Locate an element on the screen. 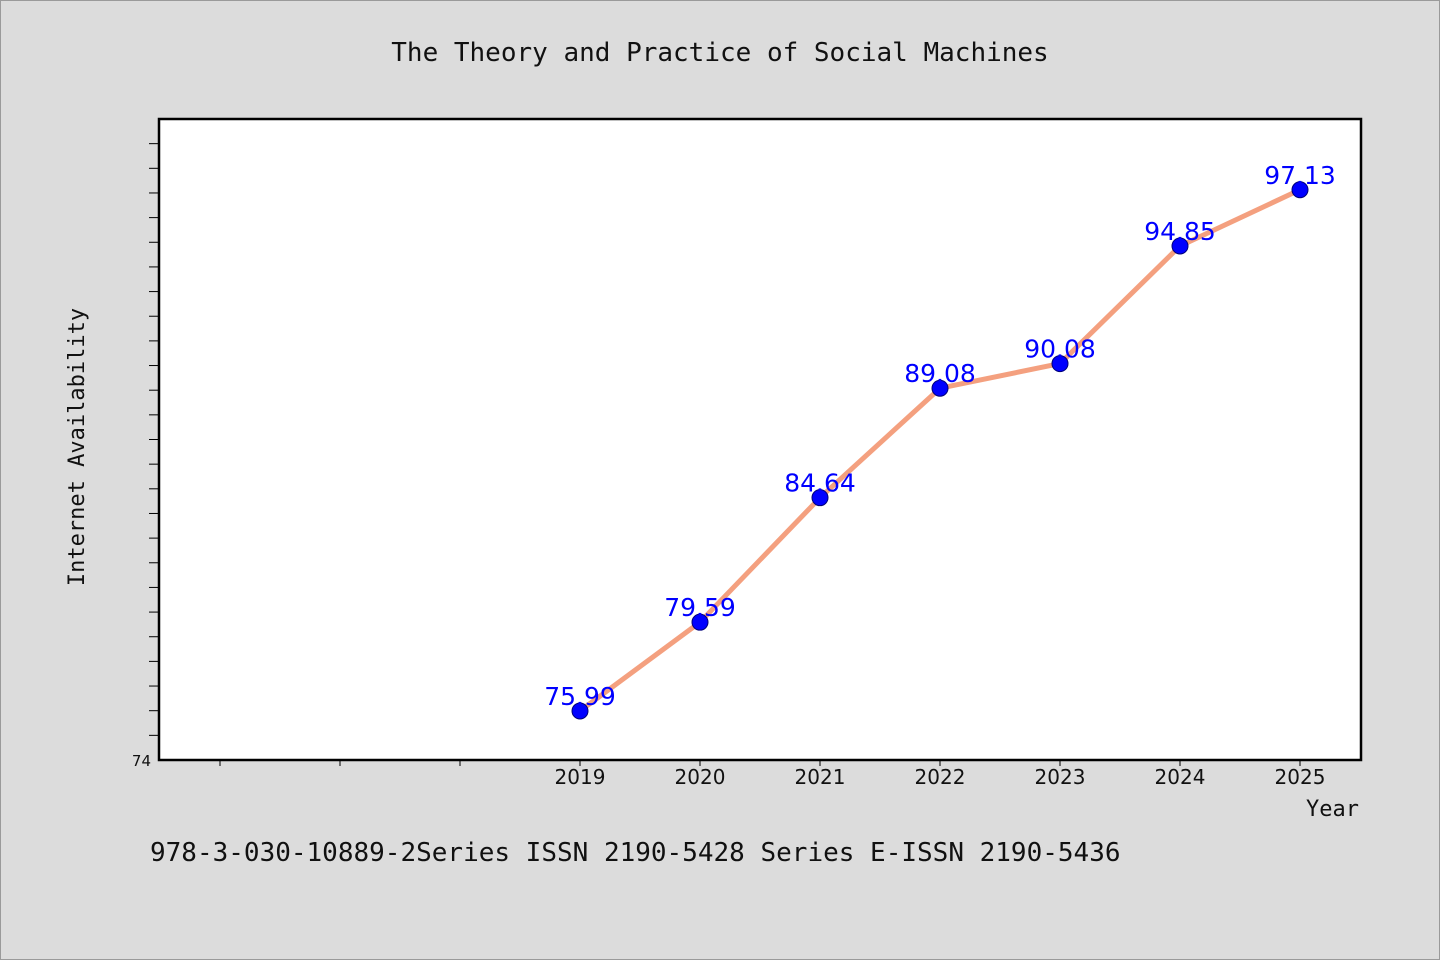 The width and height of the screenshot is (1440, 960). y-axis-label: Internet Availability is located at coordinates (77, 447).